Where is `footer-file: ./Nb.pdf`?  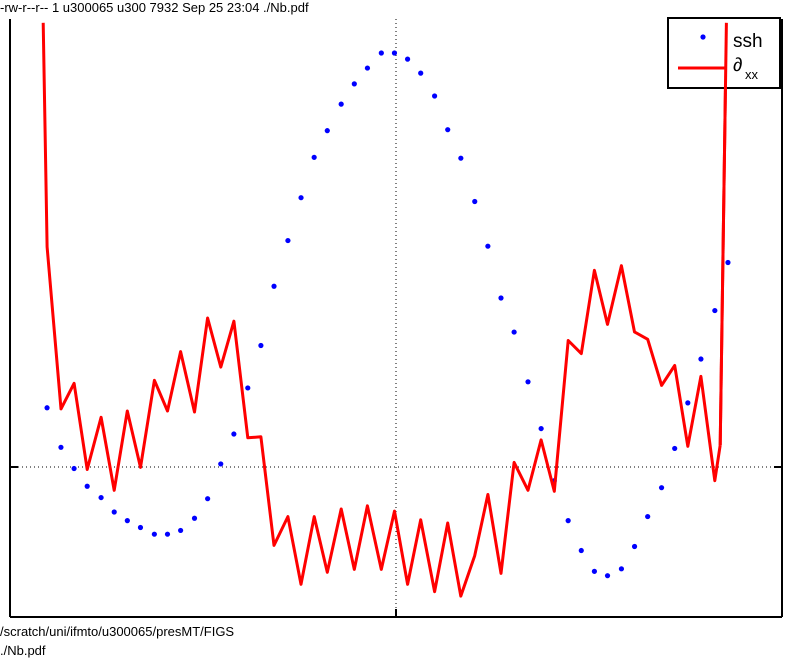 footer-file: ./Nb.pdf is located at coordinates (23, 650).